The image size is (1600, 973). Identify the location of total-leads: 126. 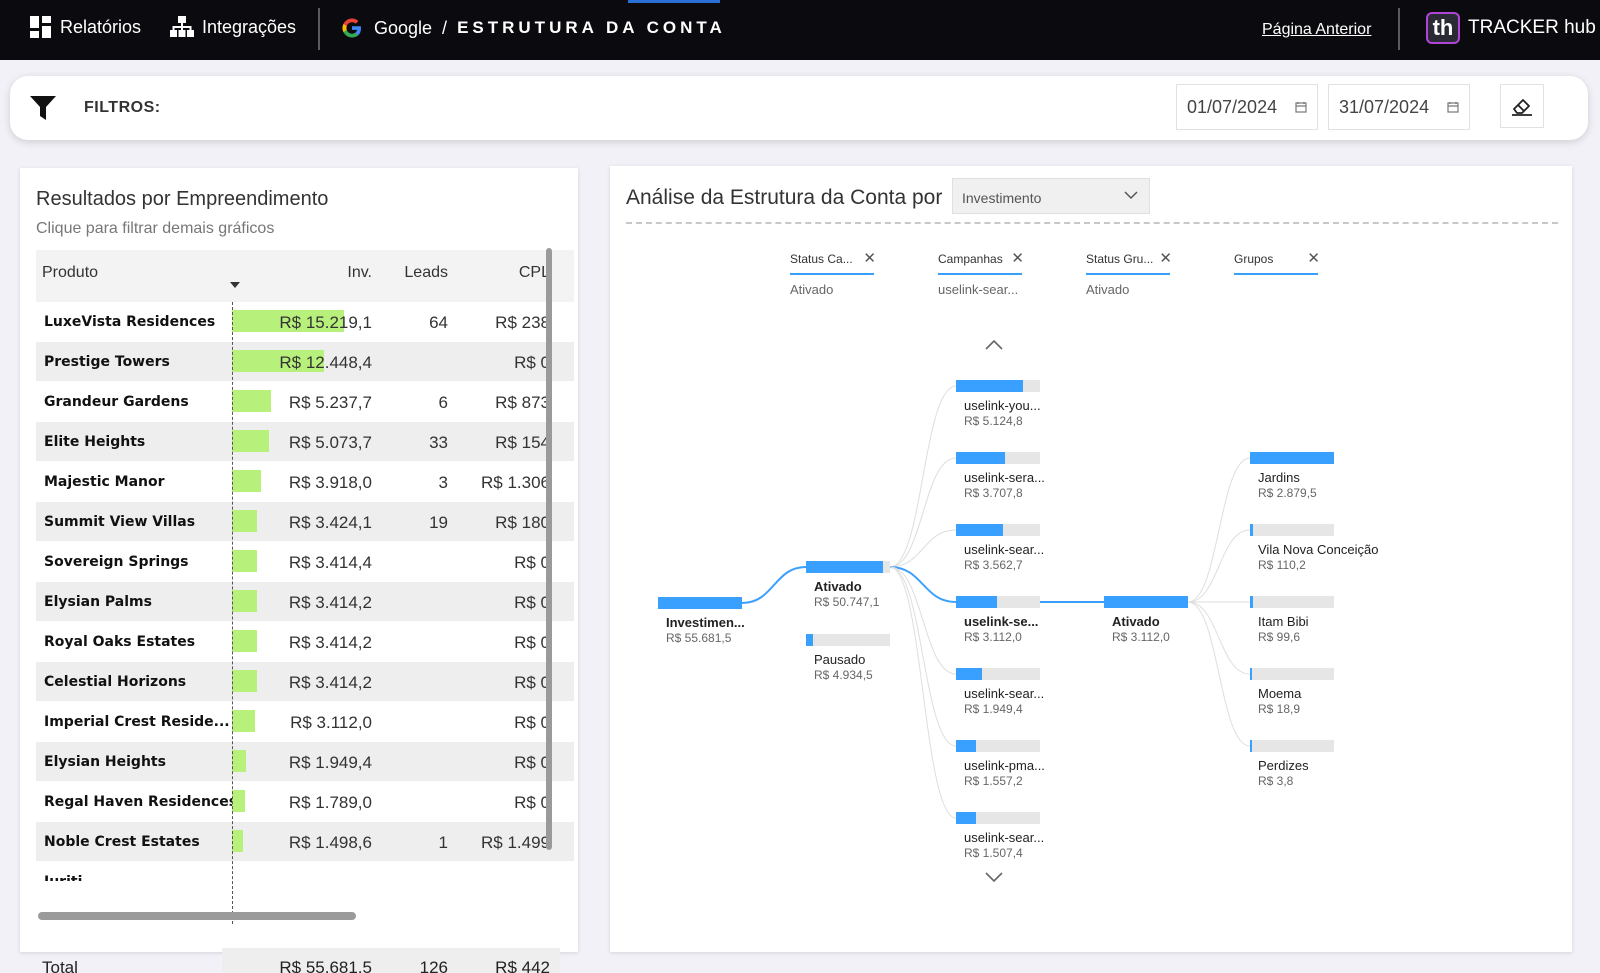
(433, 965).